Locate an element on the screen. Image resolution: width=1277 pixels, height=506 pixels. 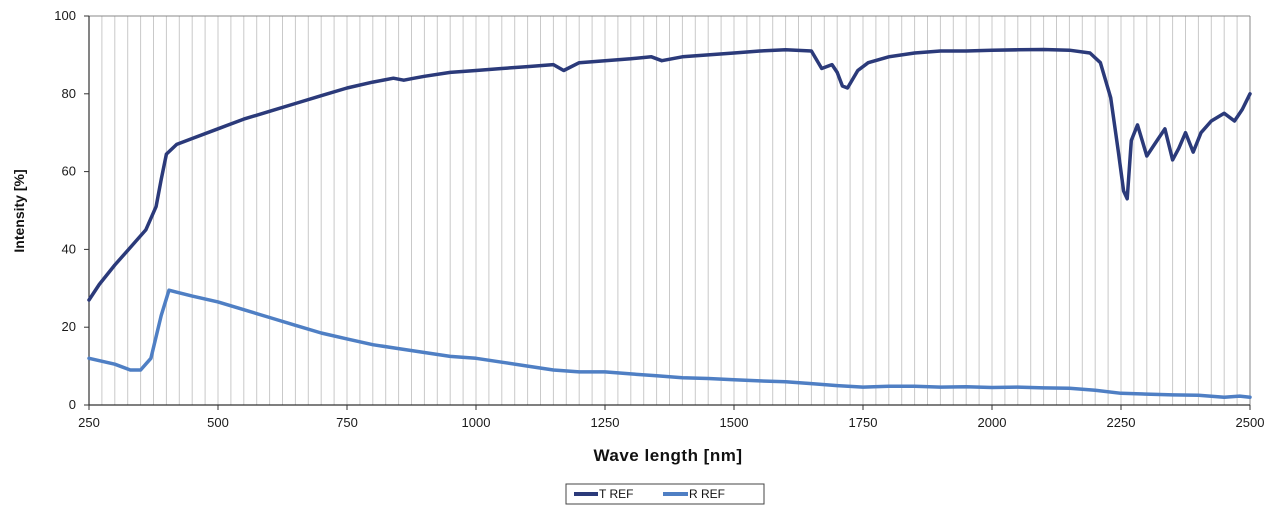
y-tick-label: 0 is located at coordinates (72, 404).